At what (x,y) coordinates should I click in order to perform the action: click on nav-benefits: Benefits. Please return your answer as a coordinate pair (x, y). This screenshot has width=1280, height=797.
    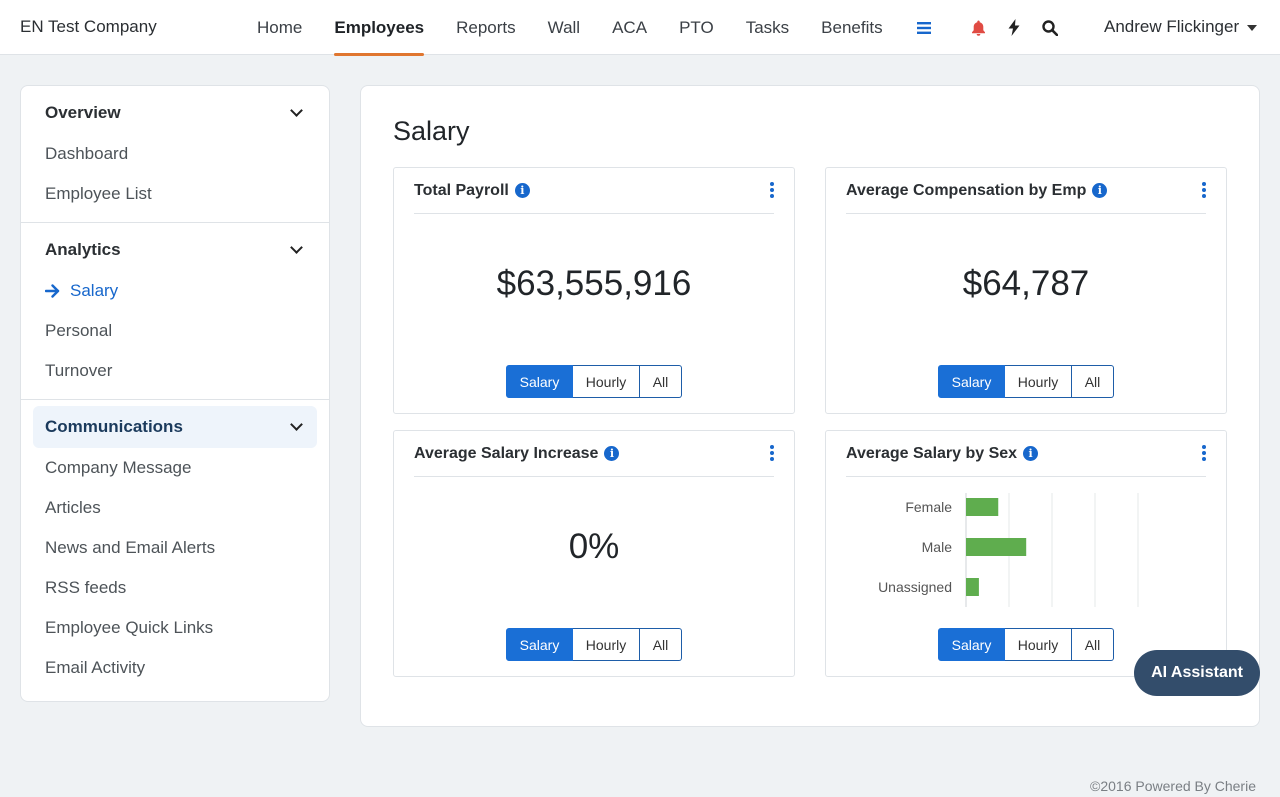
    Looking at the image, I should click on (852, 27).